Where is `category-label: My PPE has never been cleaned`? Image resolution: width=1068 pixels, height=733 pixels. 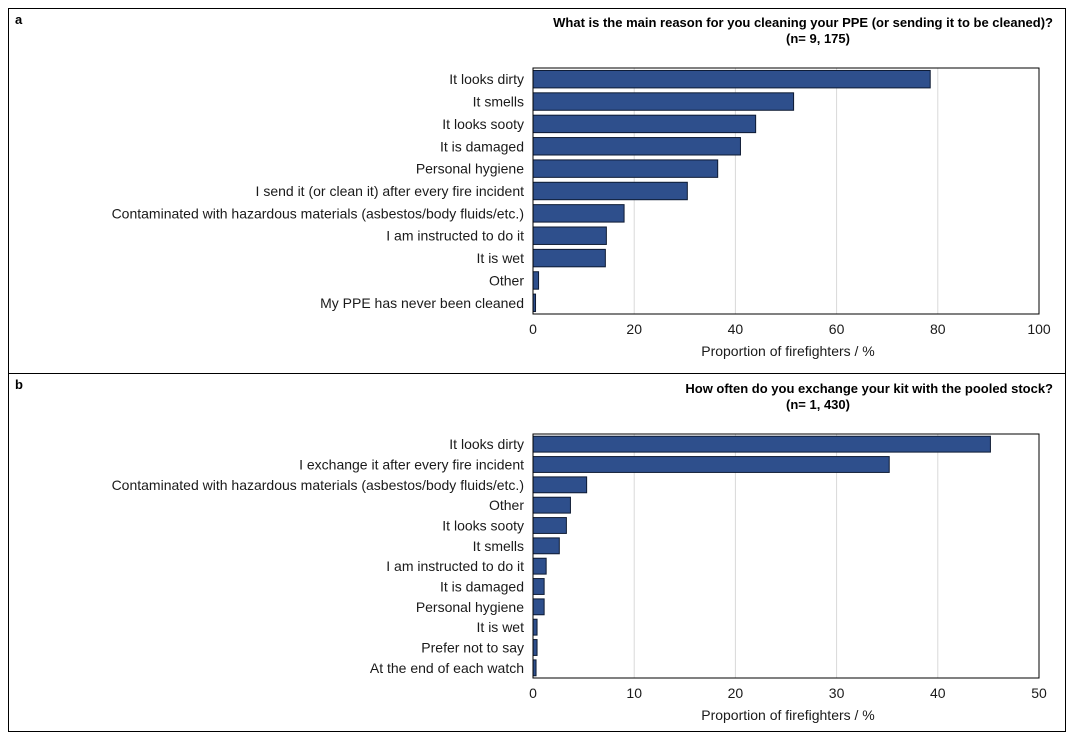
category-label: My PPE has never been cleaned is located at coordinates (422, 303).